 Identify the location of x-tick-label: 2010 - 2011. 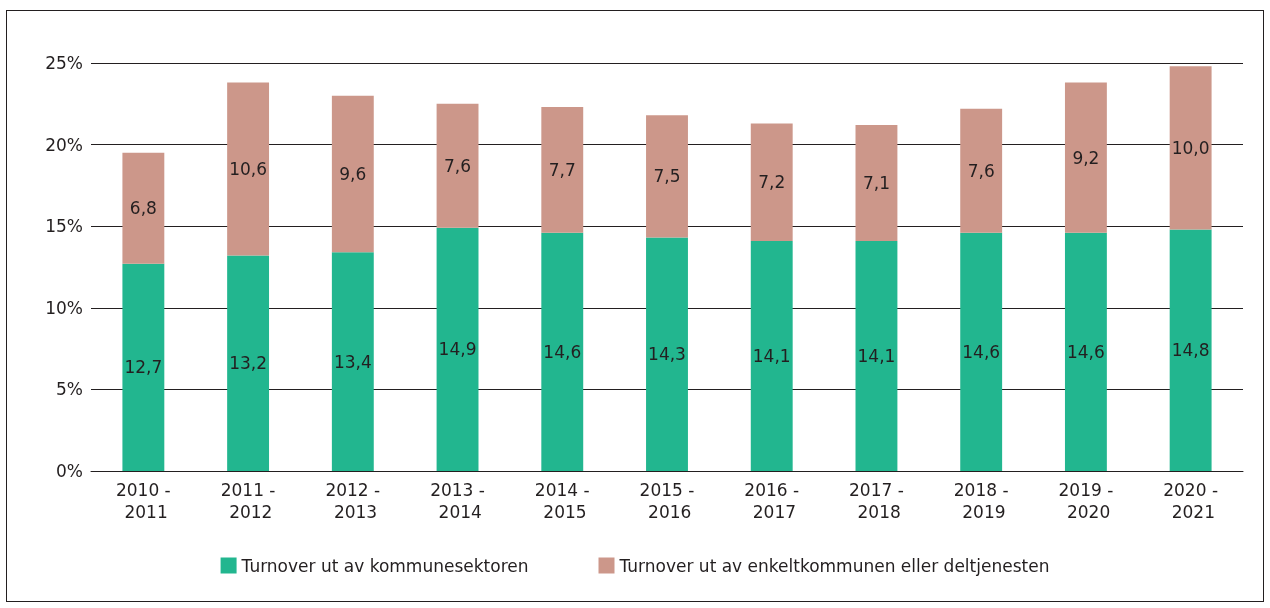
(143, 501).